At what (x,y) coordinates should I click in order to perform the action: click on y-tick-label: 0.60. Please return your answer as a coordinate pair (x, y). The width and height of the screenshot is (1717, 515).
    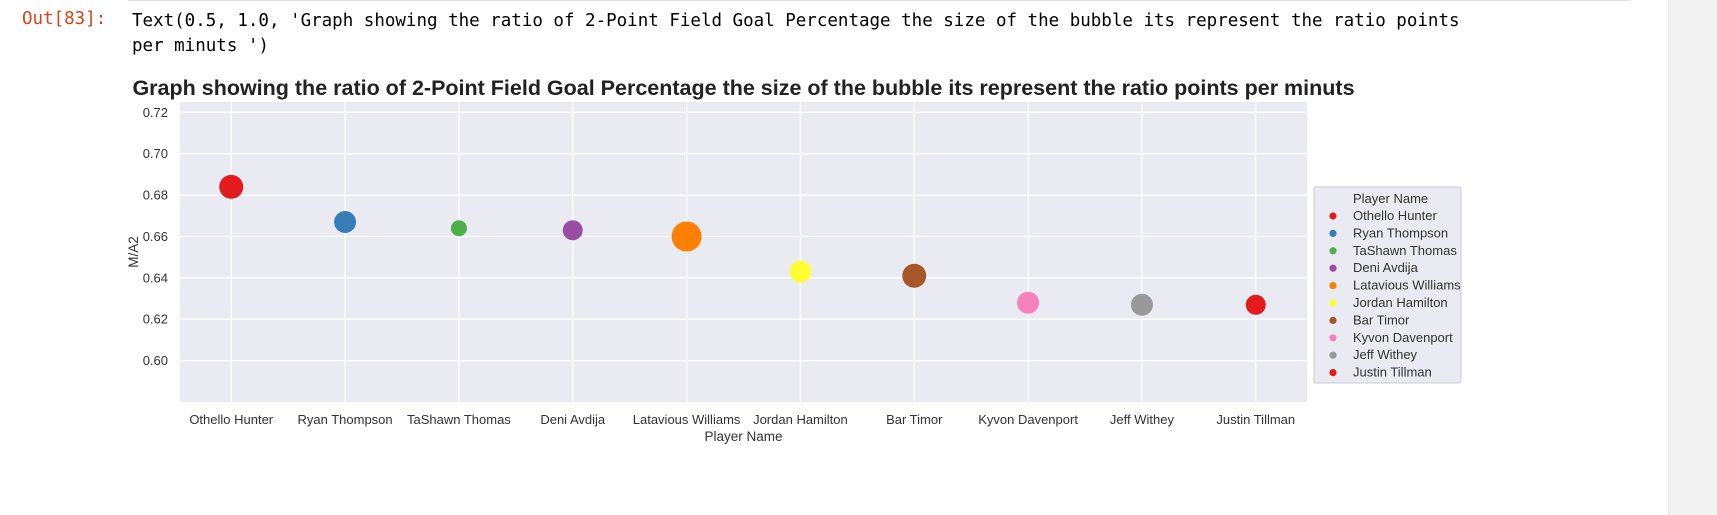
    Looking at the image, I should click on (155, 360).